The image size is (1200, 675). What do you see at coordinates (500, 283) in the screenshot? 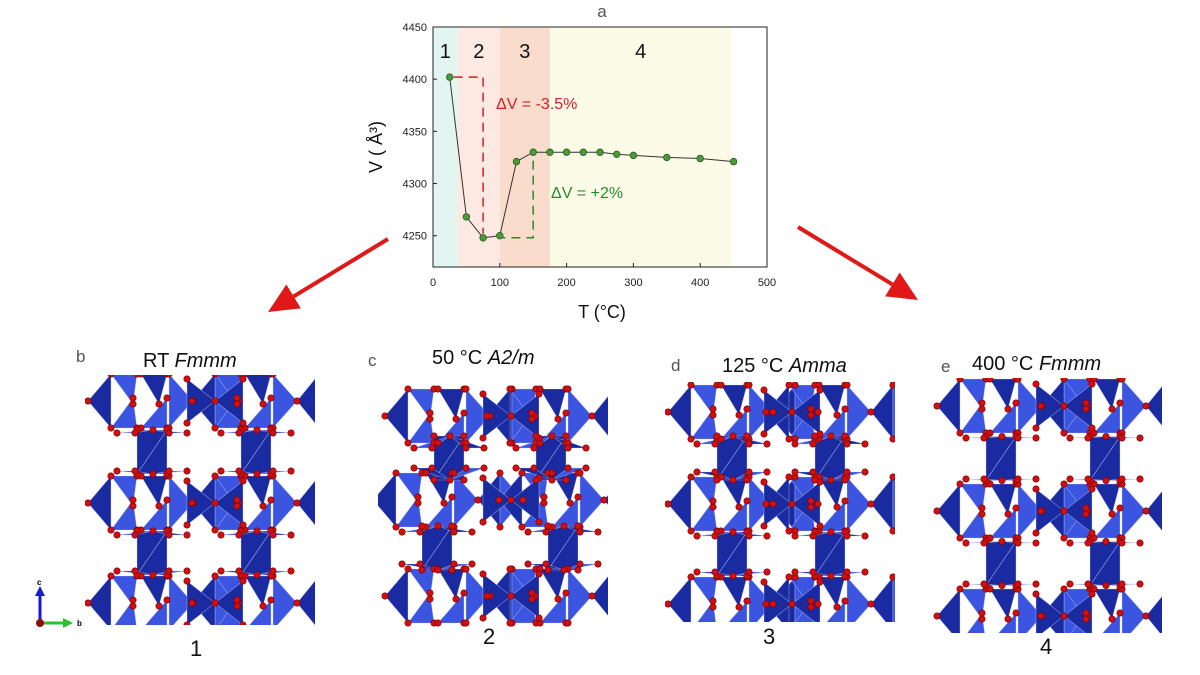
I see `x-tick-label: 100` at bounding box center [500, 283].